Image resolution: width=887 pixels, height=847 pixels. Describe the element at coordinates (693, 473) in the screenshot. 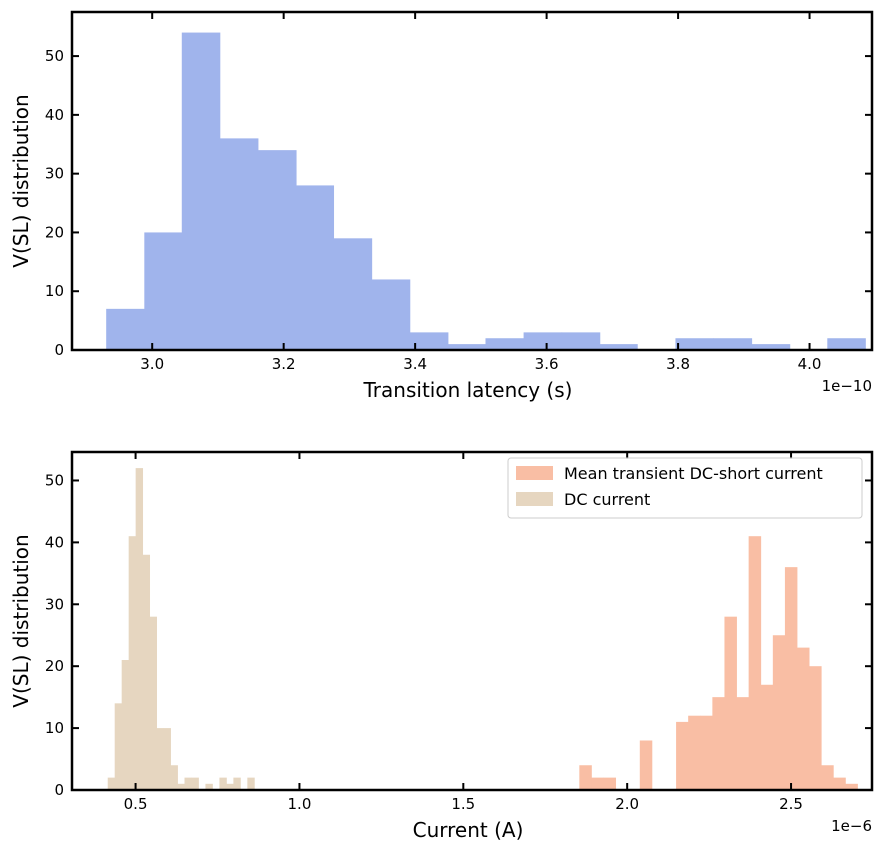

I see `legend-label: Mean transient DC-short current` at that location.